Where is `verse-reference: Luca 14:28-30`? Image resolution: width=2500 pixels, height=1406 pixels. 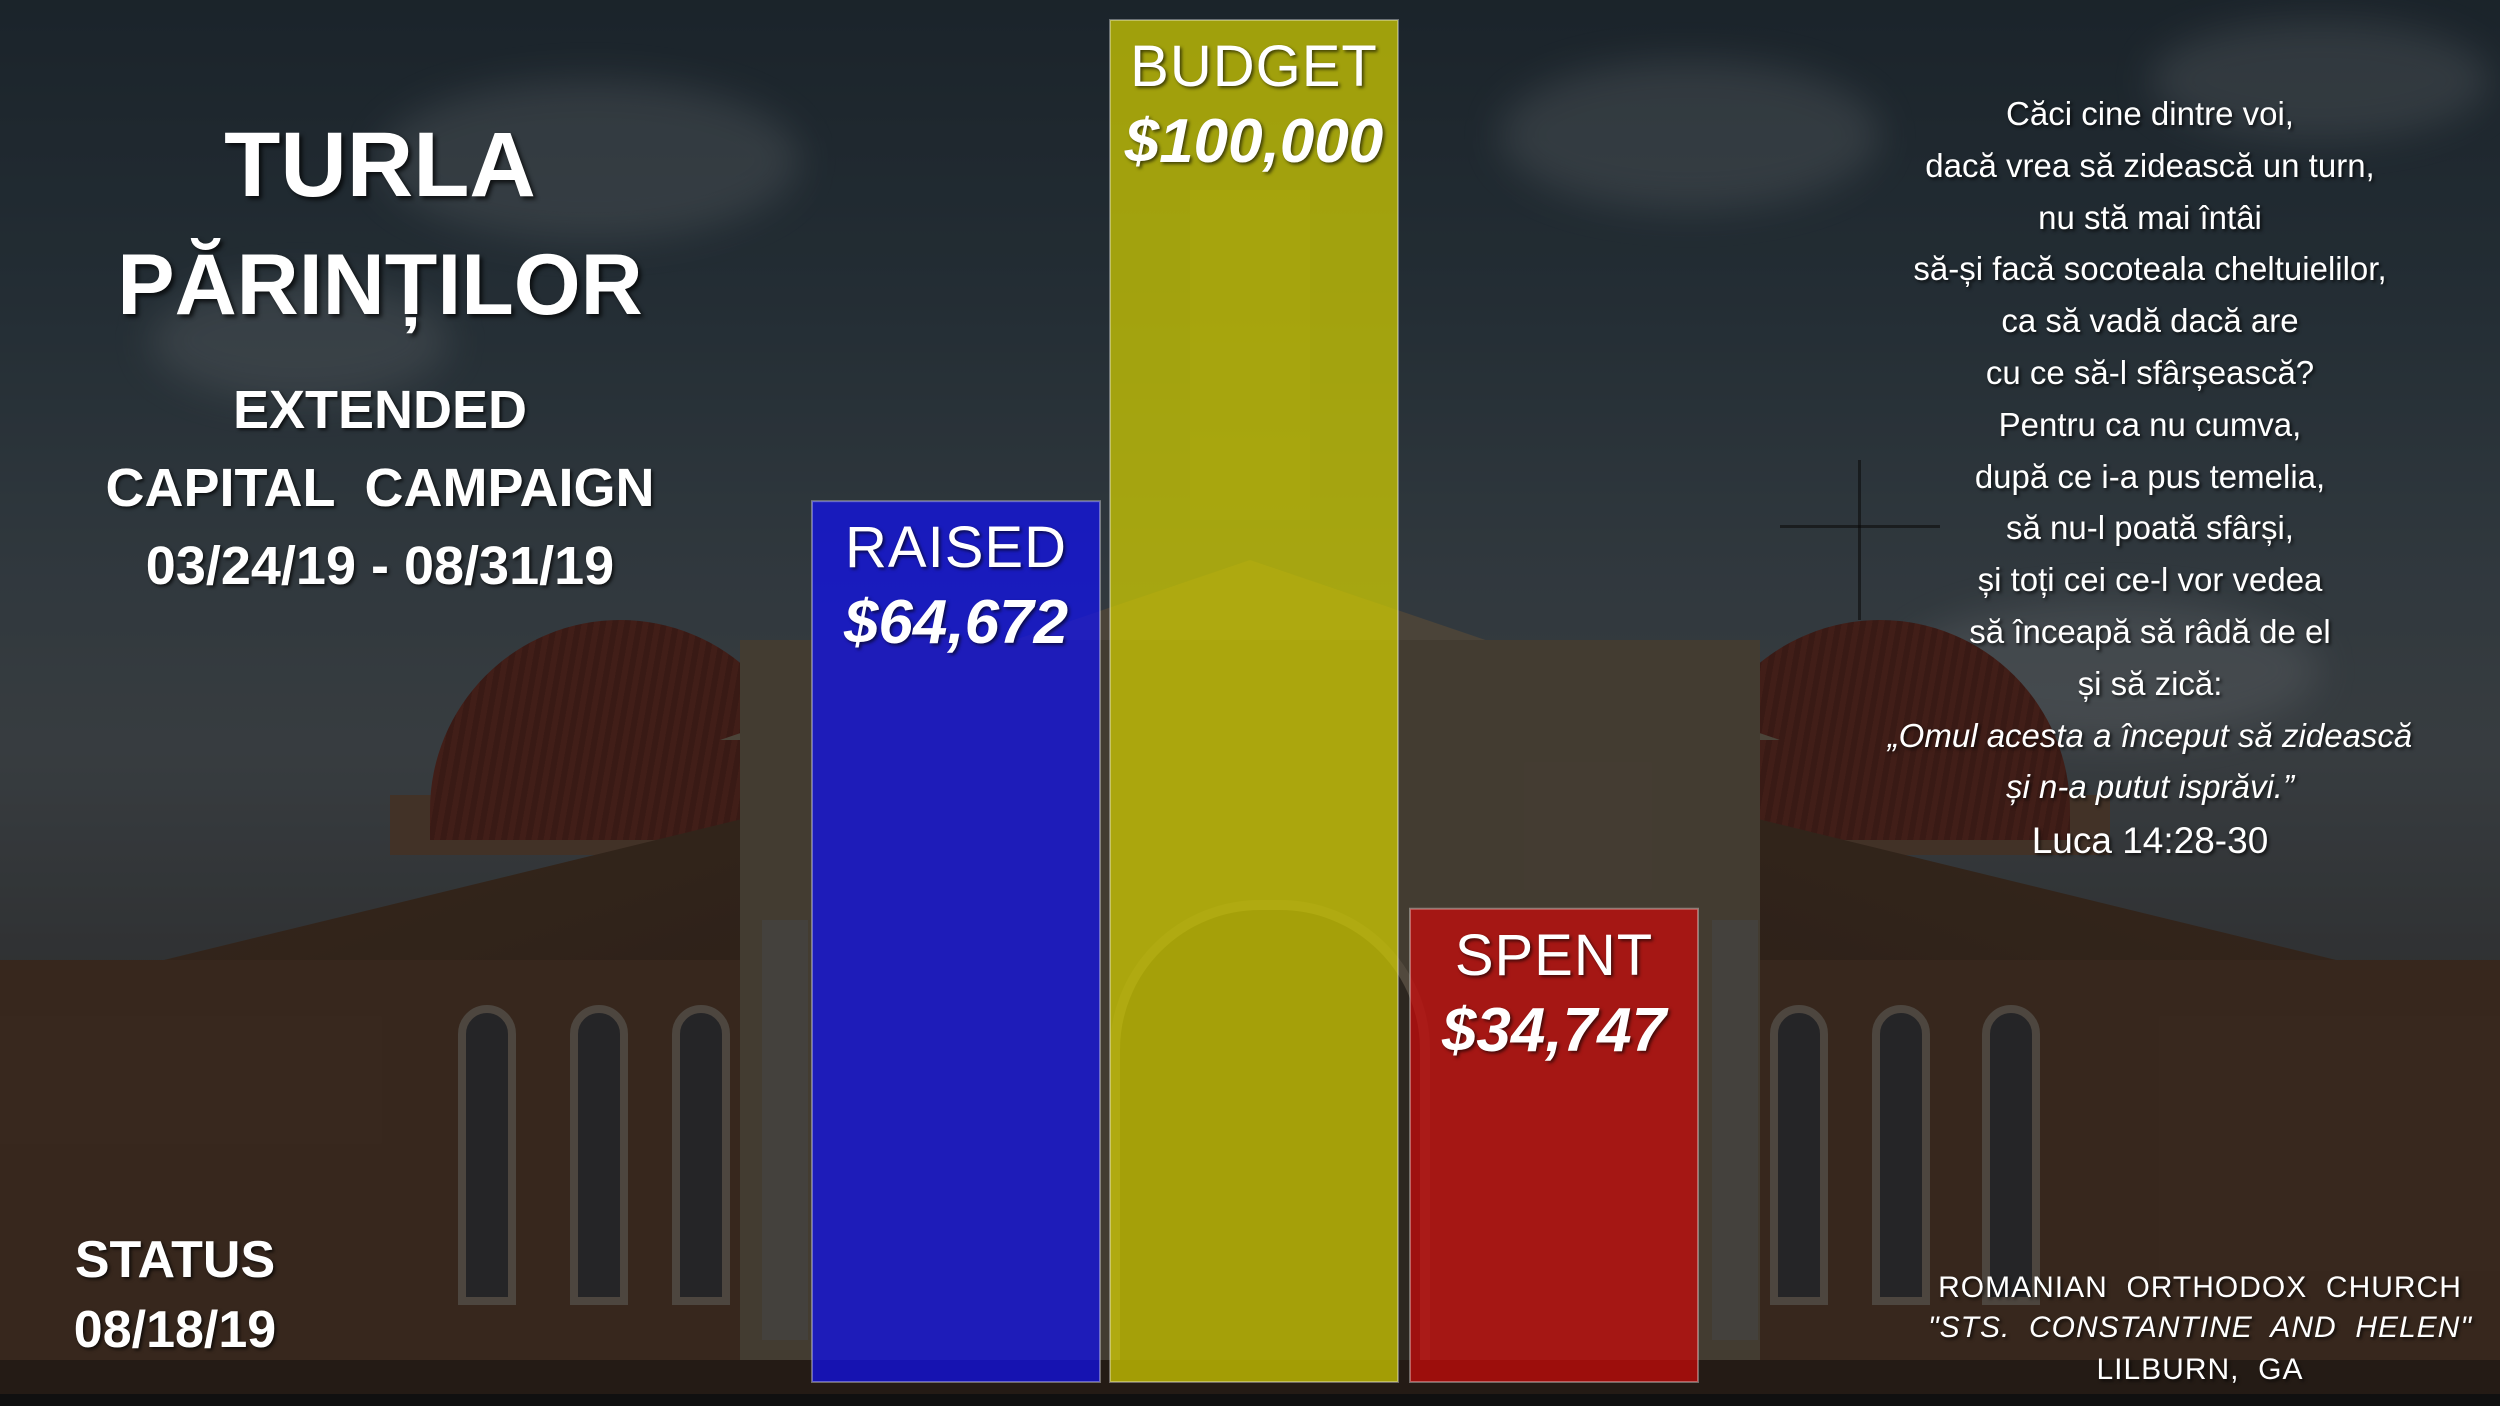
verse-reference: Luca 14:28-30 is located at coordinates (2150, 840).